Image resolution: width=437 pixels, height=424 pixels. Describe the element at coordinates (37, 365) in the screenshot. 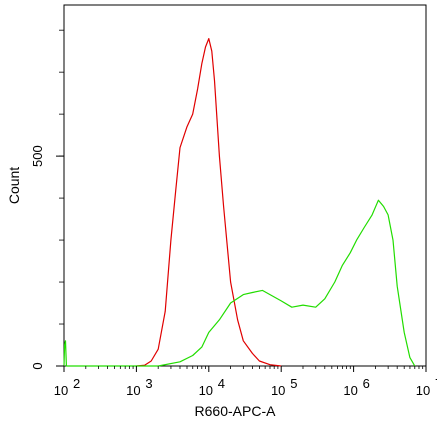

I see `y-tick-label: 0` at that location.